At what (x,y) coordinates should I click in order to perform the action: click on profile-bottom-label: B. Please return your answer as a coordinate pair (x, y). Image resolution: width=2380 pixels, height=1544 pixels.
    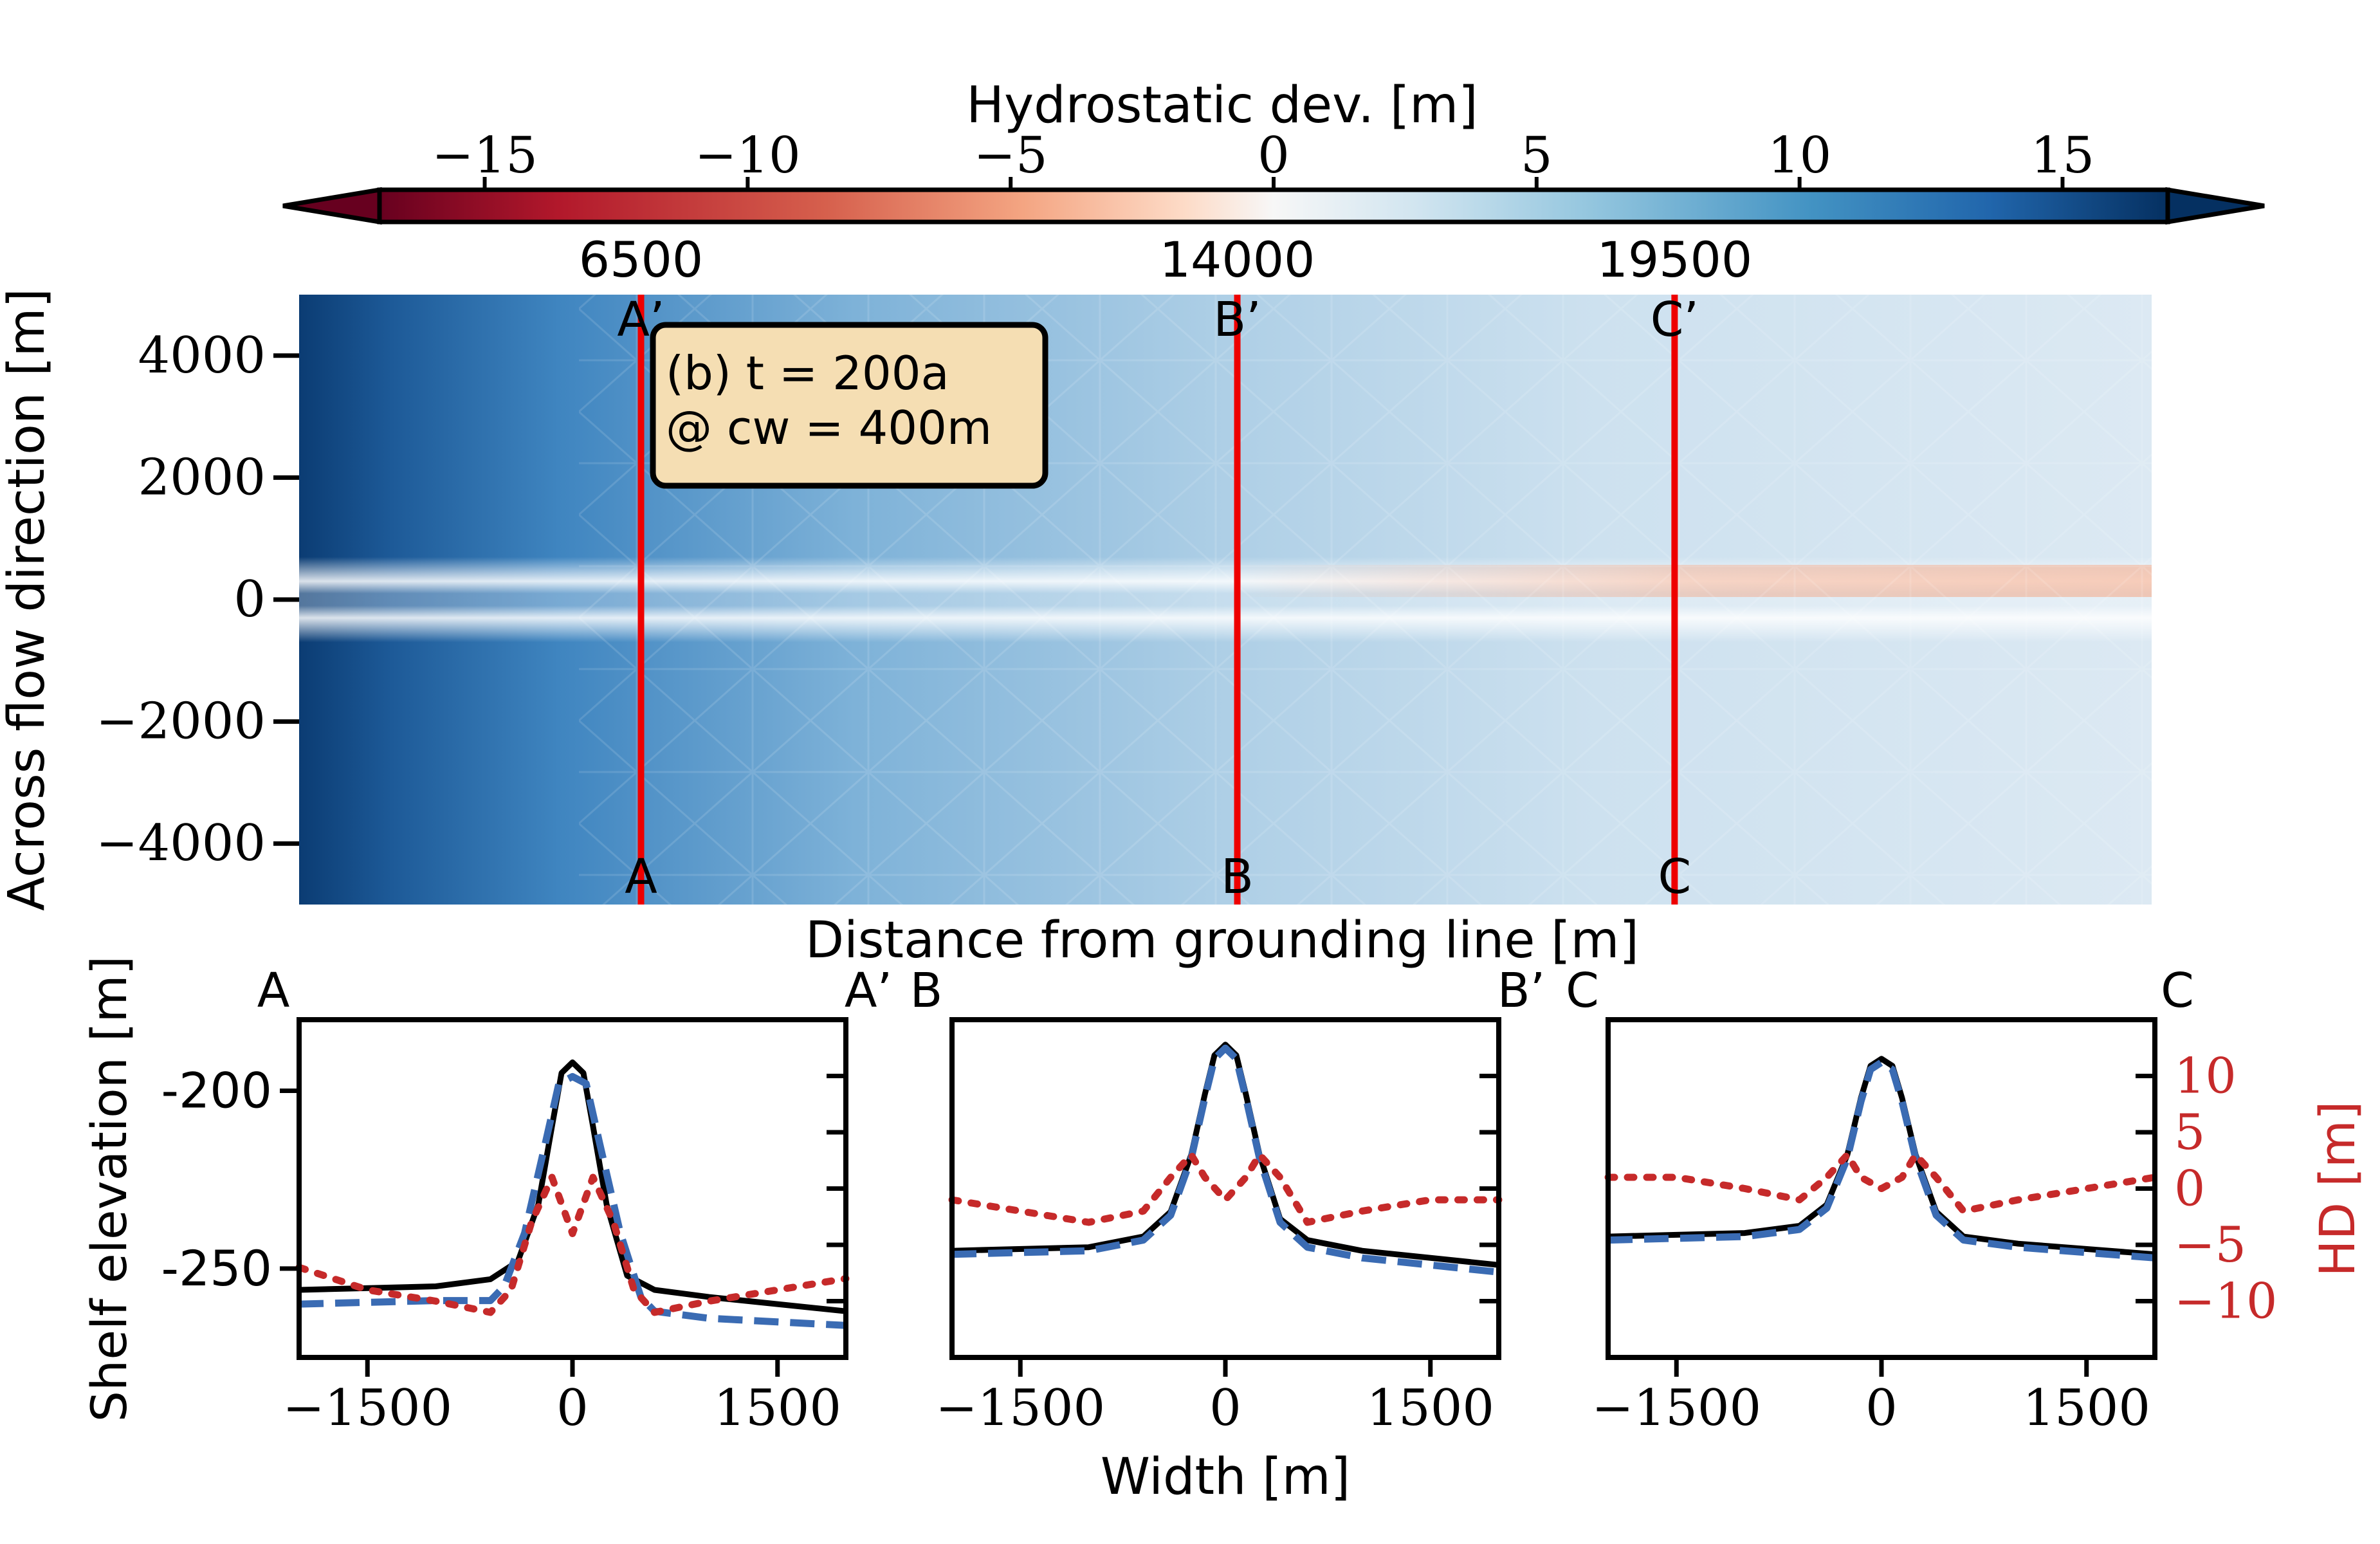
    Looking at the image, I should click on (1237, 877).